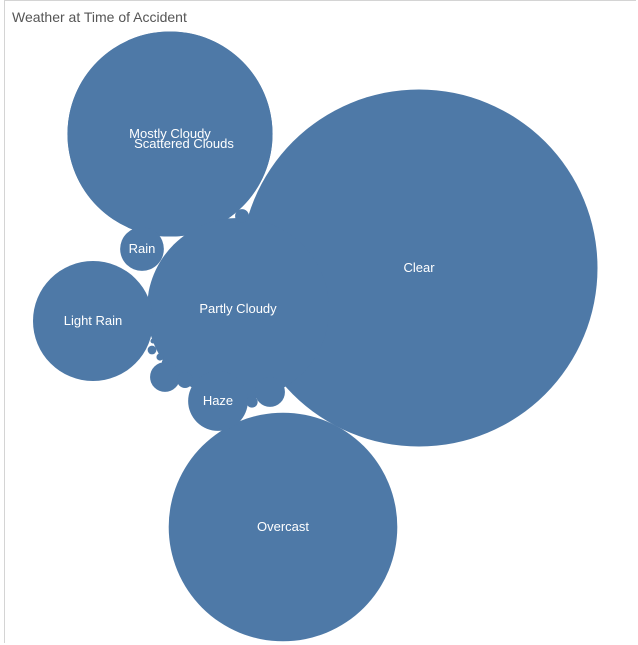 The image size is (638, 645). I want to click on bubble-overcast, so click(283, 527).